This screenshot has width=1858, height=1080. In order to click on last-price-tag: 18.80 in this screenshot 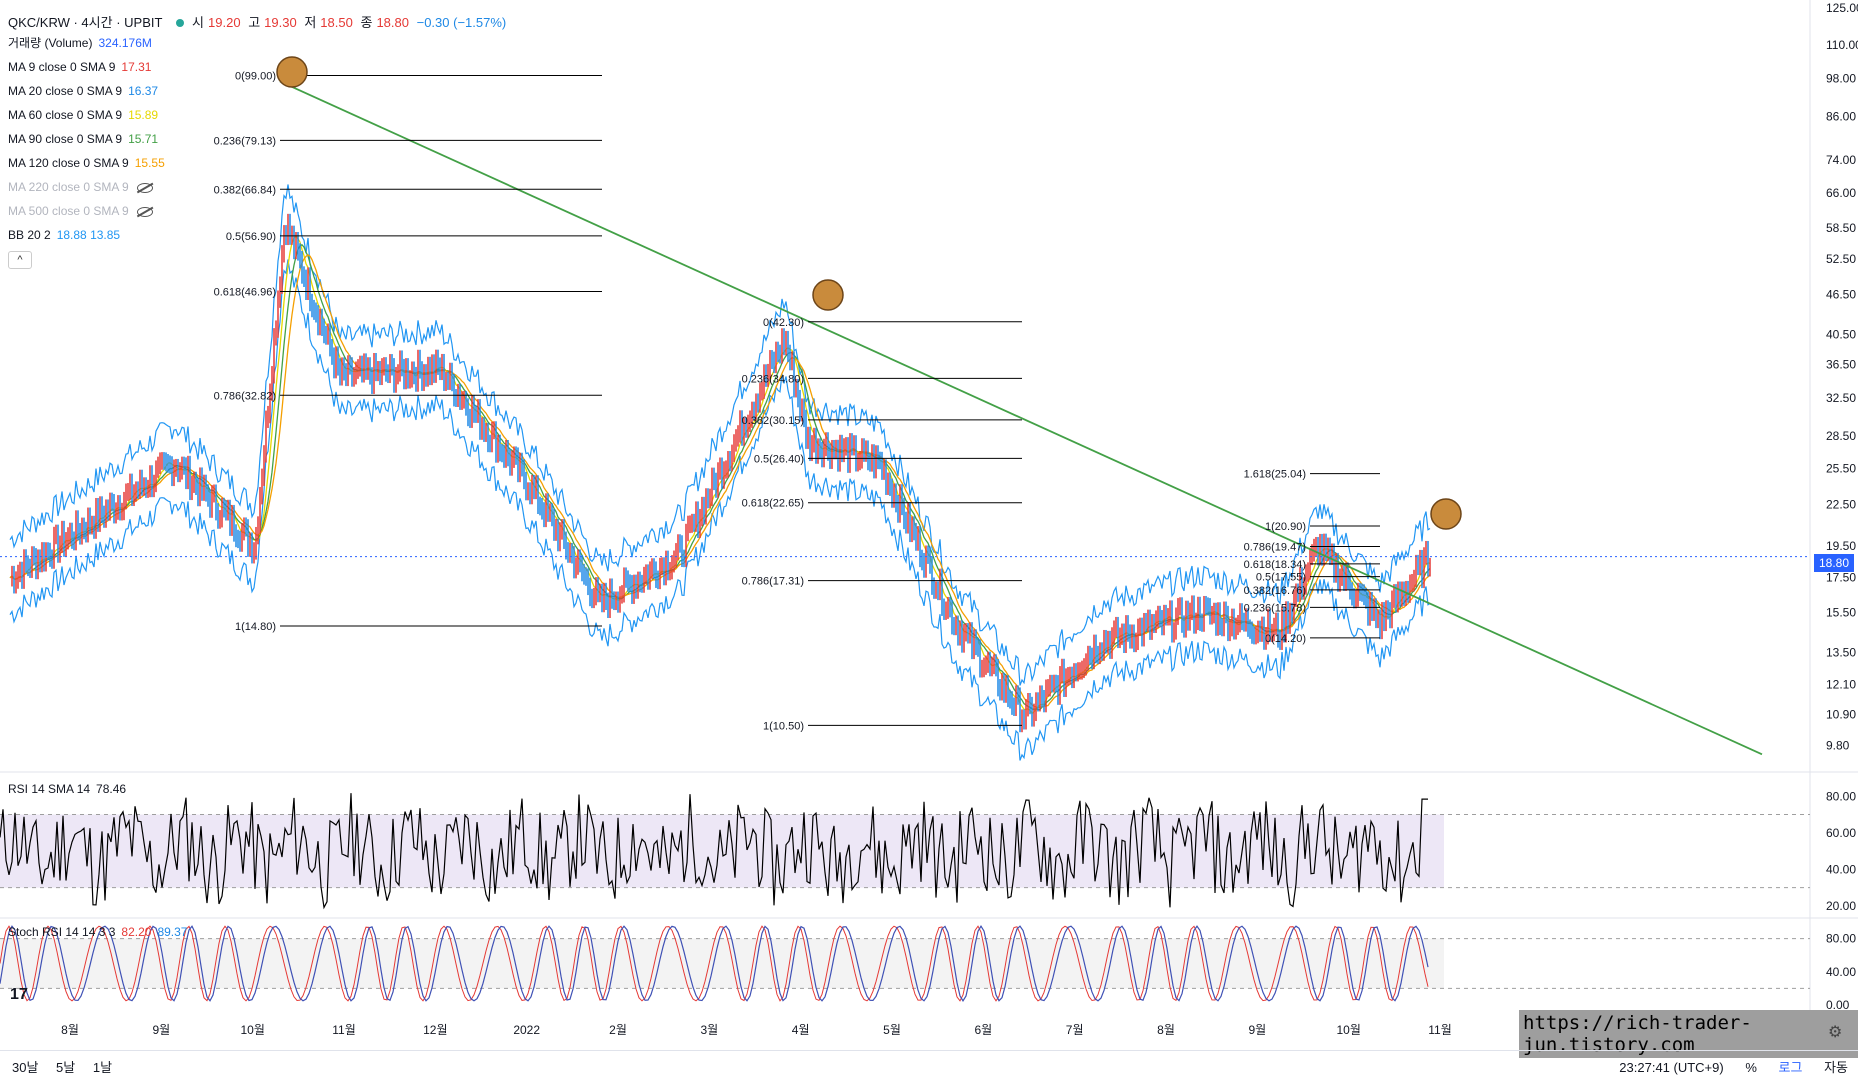, I will do `click(1834, 563)`.